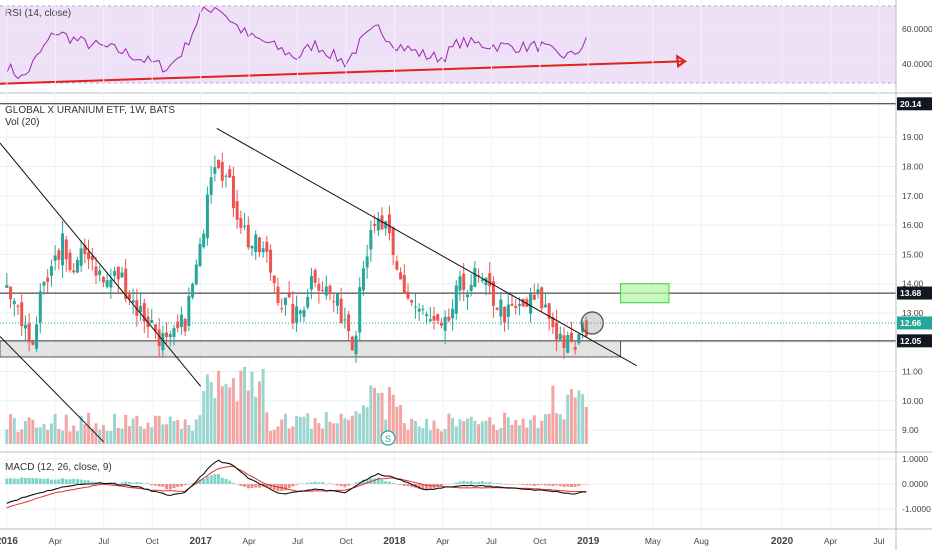 The width and height of the screenshot is (932, 555). What do you see at coordinates (653, 541) in the screenshot?
I see `time-axis-label: May` at bounding box center [653, 541].